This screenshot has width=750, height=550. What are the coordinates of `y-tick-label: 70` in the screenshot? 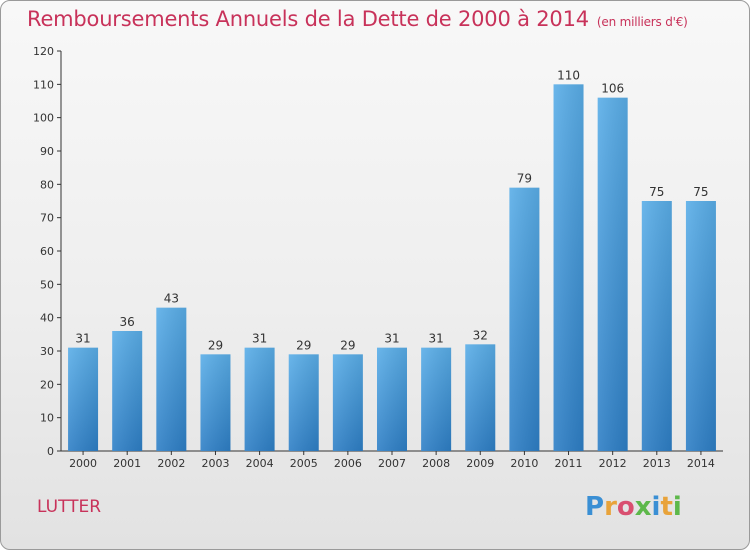 It's located at (47, 218).